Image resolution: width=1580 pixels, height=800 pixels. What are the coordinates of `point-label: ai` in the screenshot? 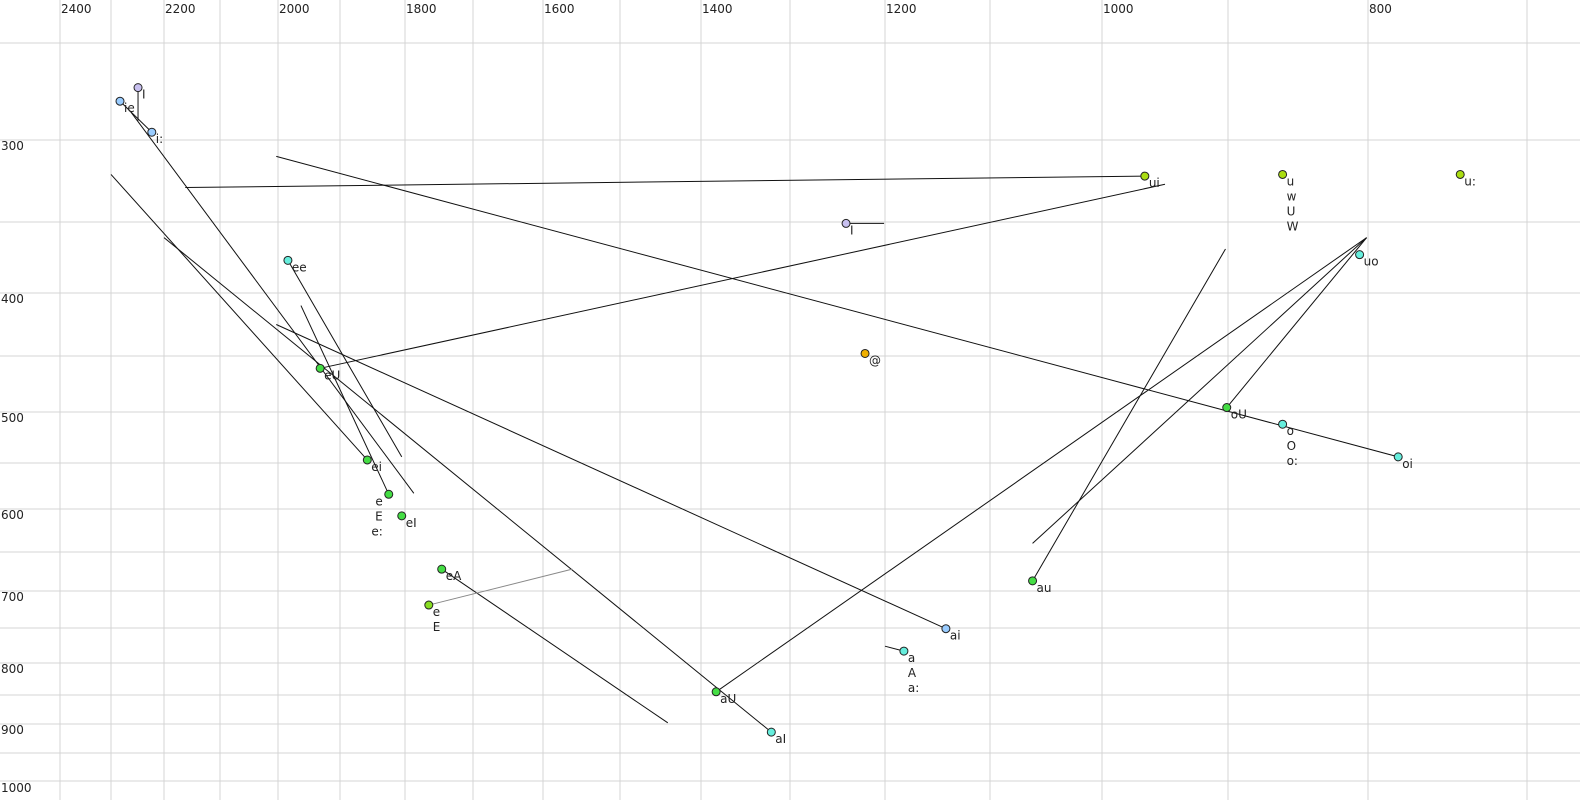 It's located at (955, 636).